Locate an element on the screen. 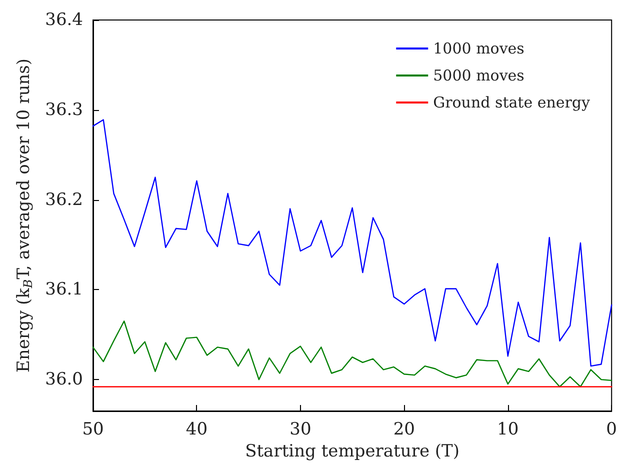 Image resolution: width=620 pixels, height=469 pixels. legend-label: Ground state energy is located at coordinates (512, 103).